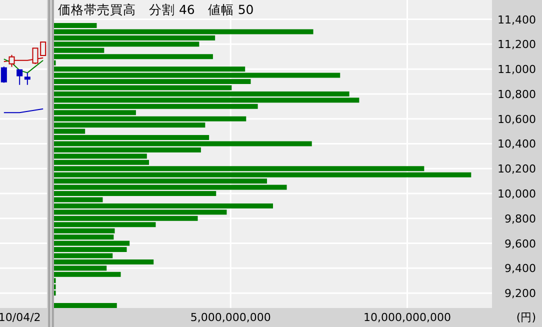 The height and width of the screenshot is (327, 542). Describe the element at coordinates (517, 144) in the screenshot. I see `y-tick-label: 10,400` at that location.